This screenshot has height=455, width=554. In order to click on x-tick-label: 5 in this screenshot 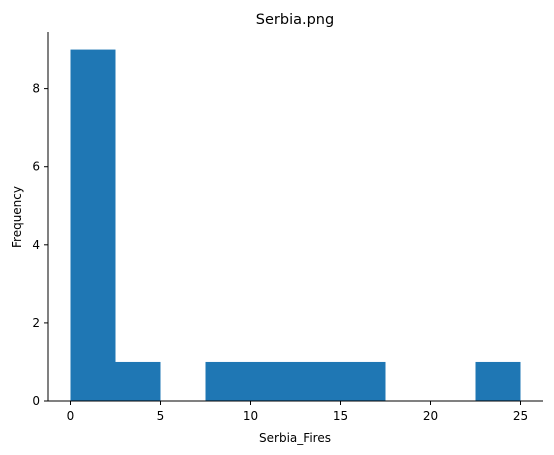, I will do `click(161, 416)`.